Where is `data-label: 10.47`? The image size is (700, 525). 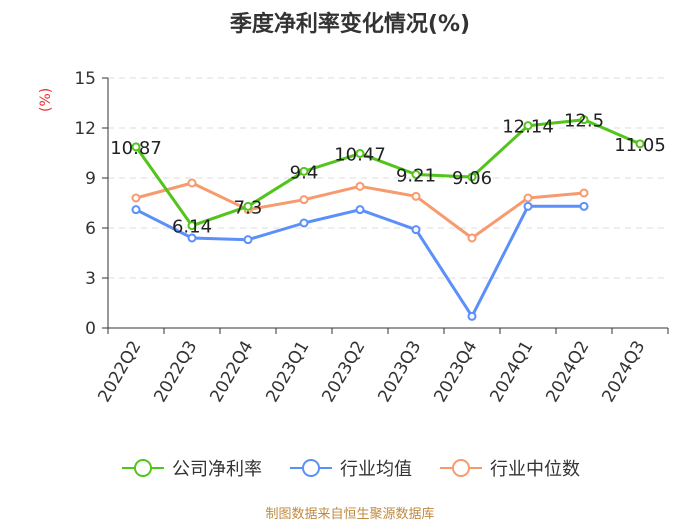
data-label: 10.47 is located at coordinates (360, 155).